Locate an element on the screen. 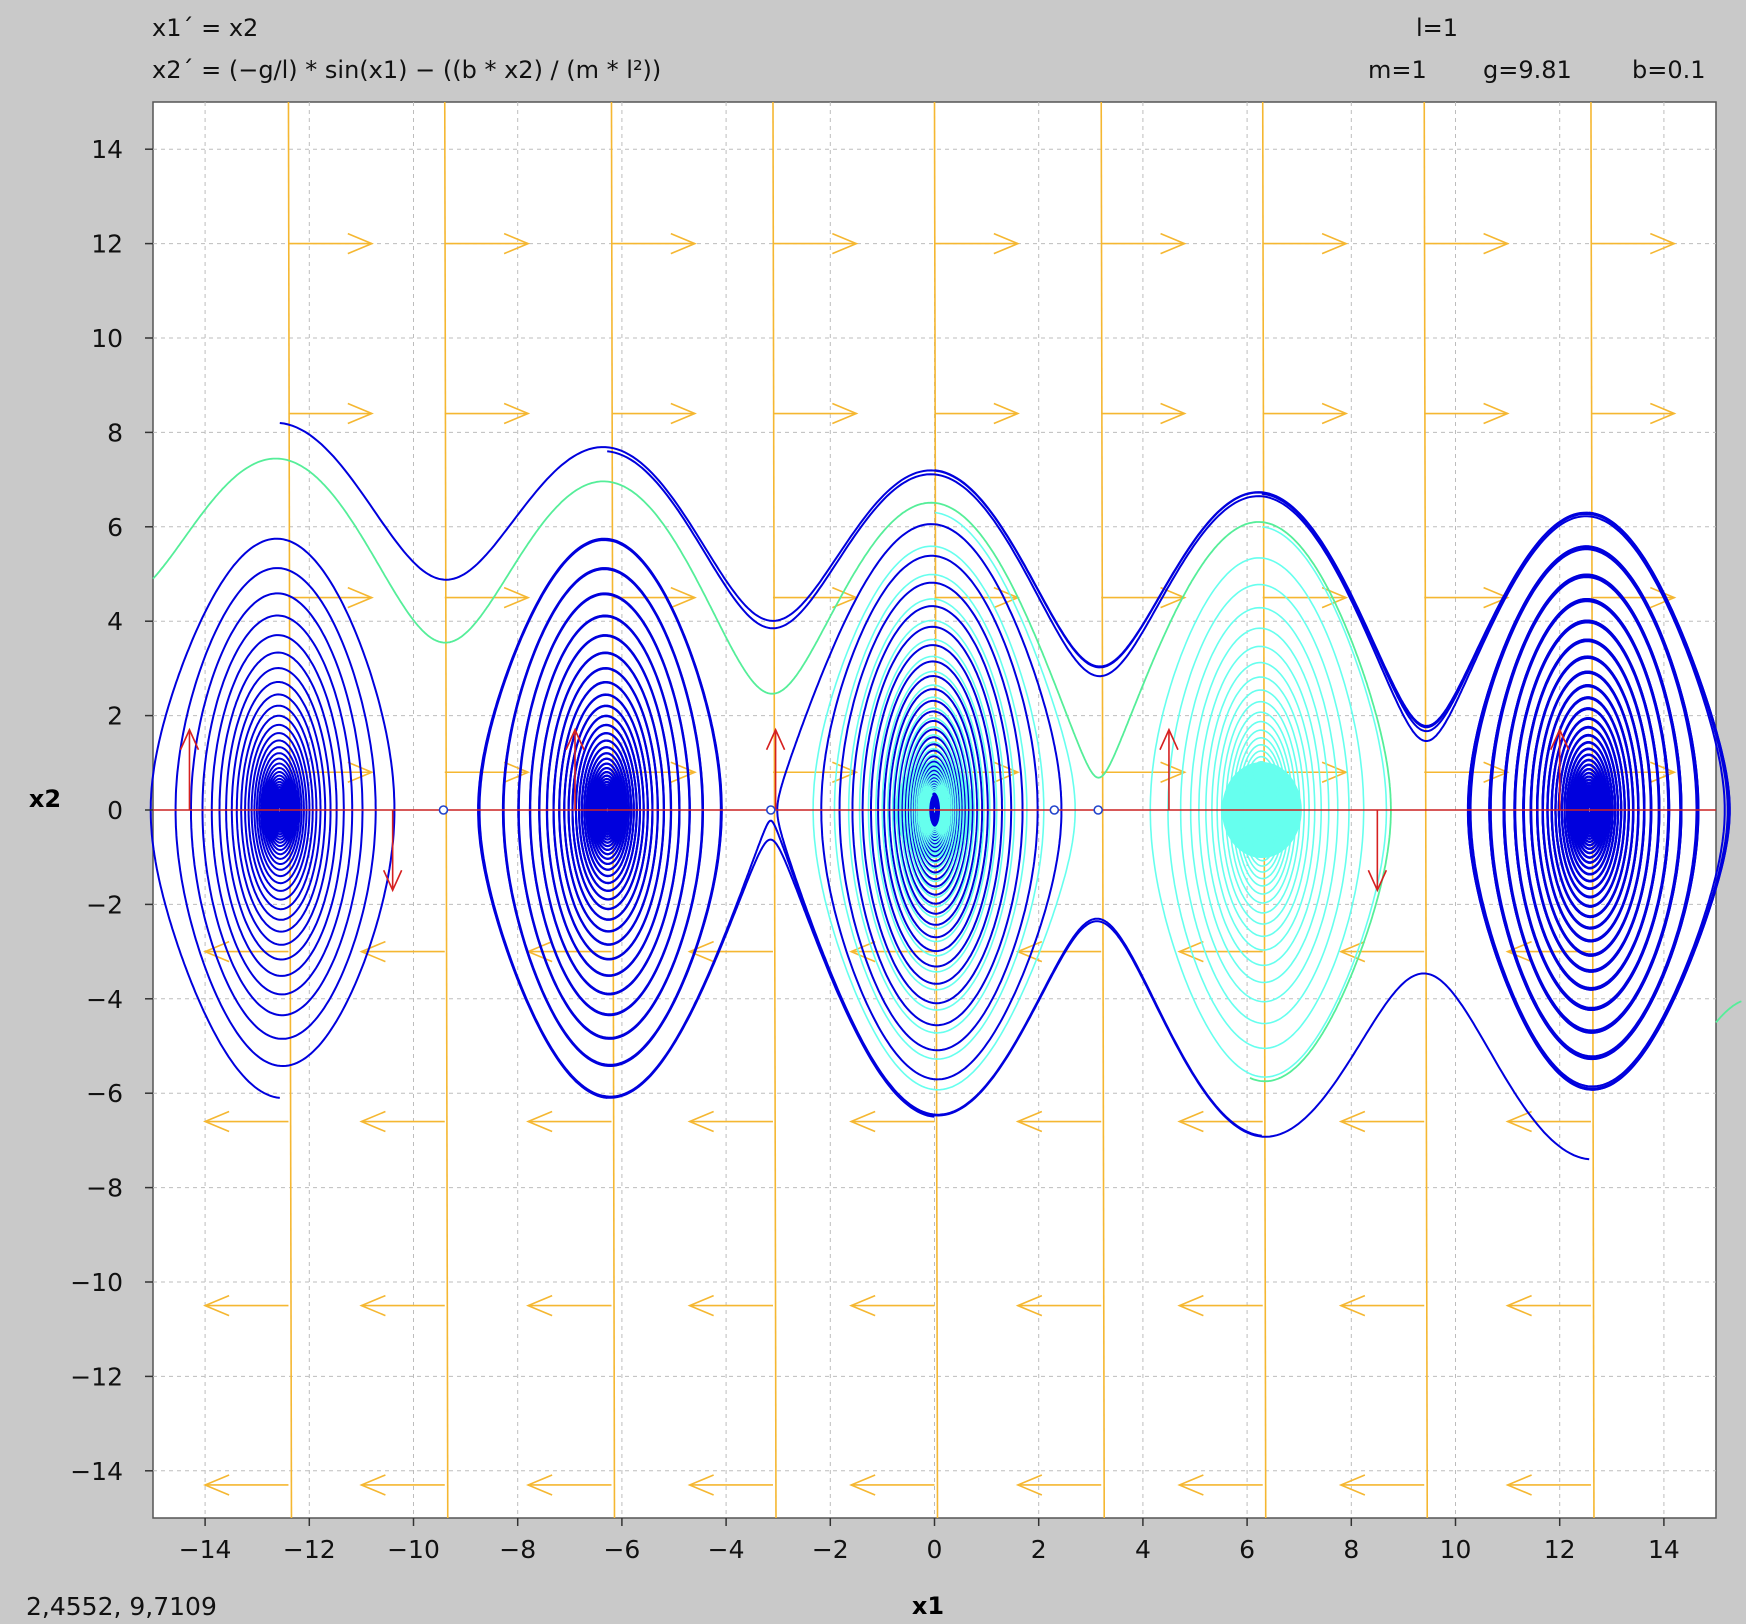 Image resolution: width=1746 pixels, height=1624 pixels. y-tick-label: 10 is located at coordinates (107, 338).